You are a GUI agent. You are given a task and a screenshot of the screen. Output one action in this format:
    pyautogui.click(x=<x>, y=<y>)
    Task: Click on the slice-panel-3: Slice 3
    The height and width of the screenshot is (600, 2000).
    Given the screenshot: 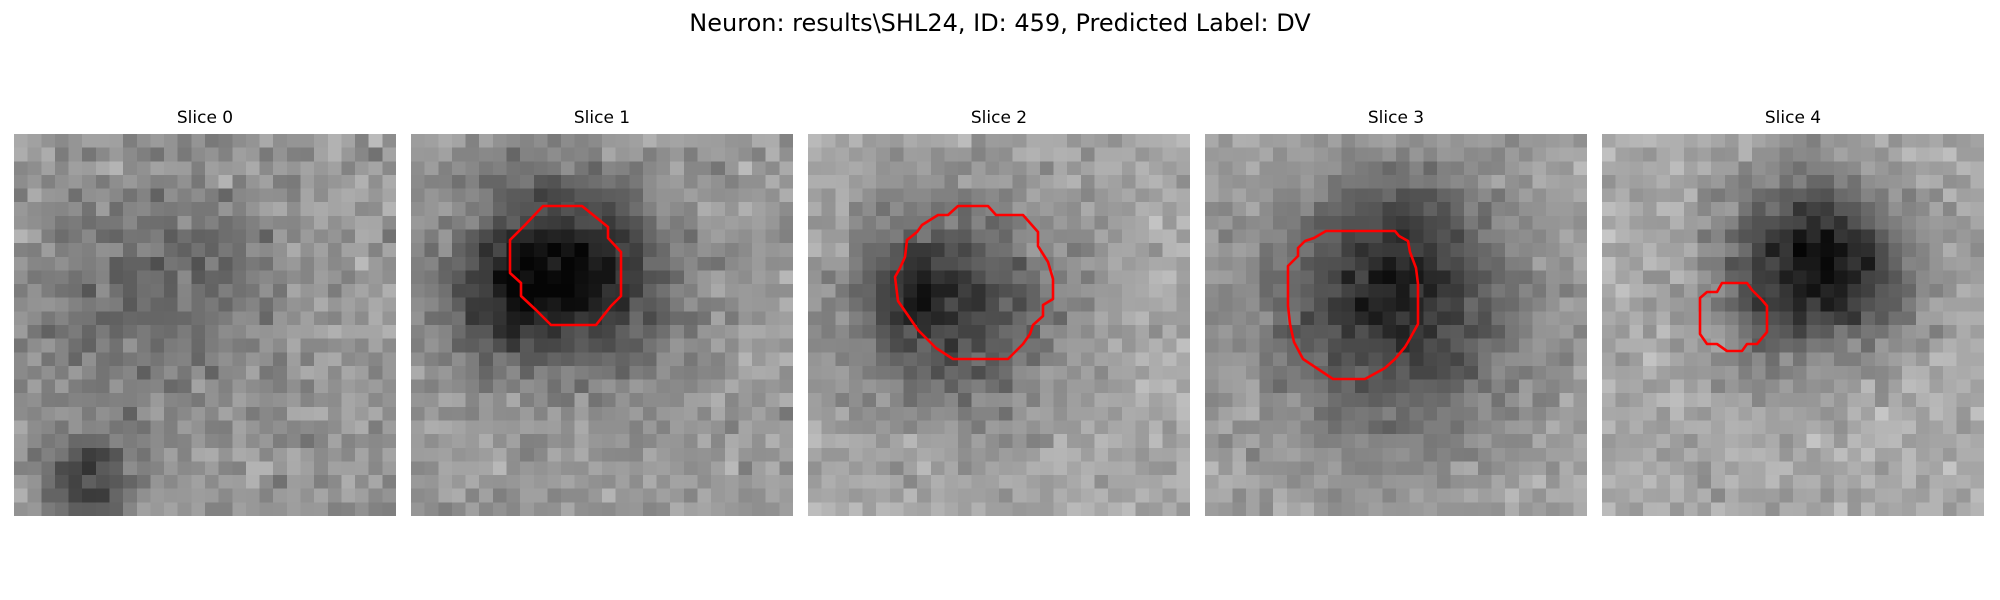 What is the action you would take?
    pyautogui.click(x=1396, y=312)
    